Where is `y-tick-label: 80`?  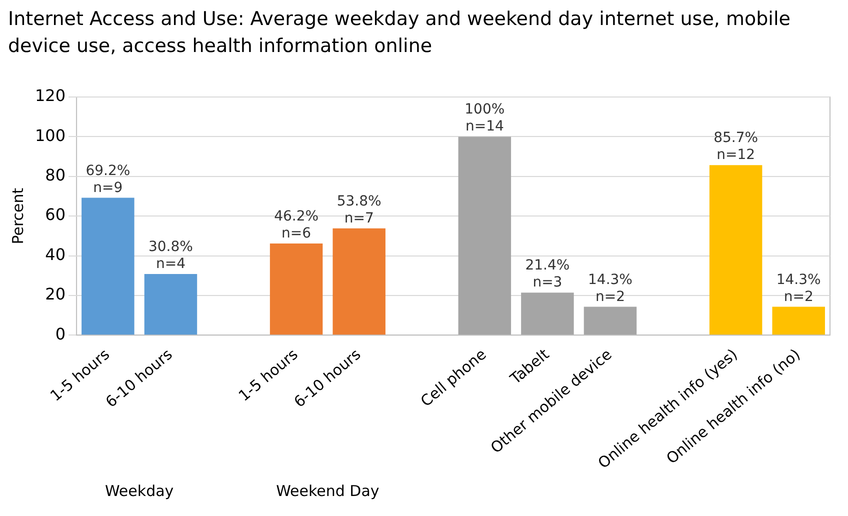 y-tick-label: 80 is located at coordinates (55, 175).